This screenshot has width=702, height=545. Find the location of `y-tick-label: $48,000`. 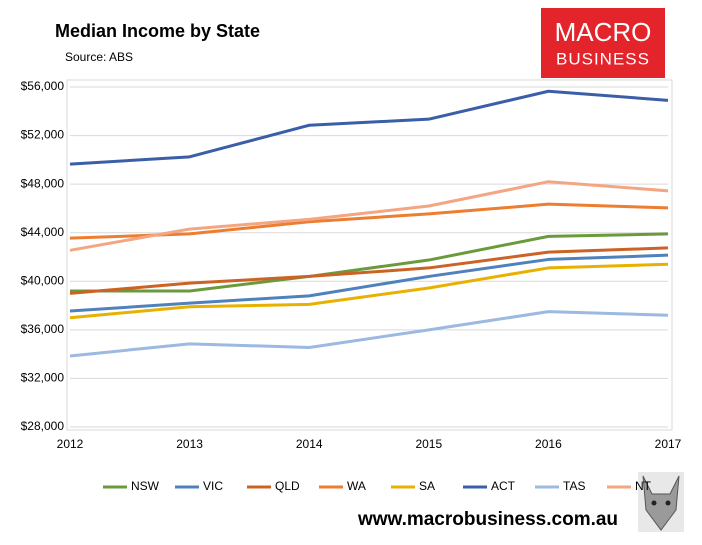

y-tick-label: $48,000 is located at coordinates (43, 183).